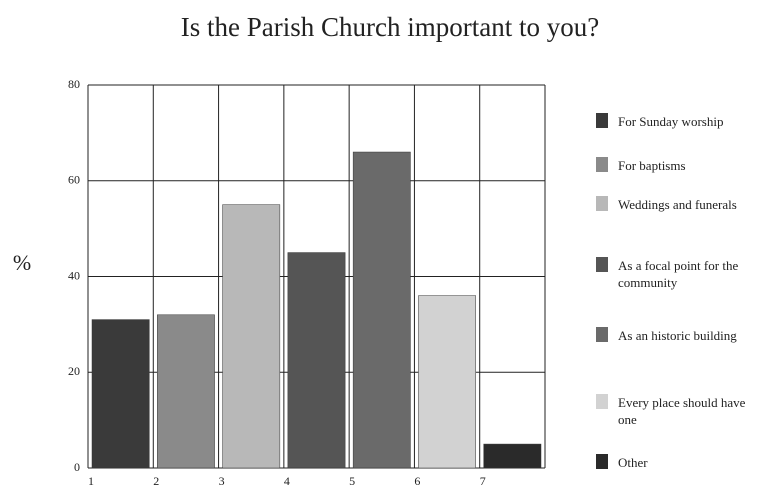 Image resolution: width=759 pixels, height=492 pixels. I want to click on legend-label: For baptisms, so click(652, 165).